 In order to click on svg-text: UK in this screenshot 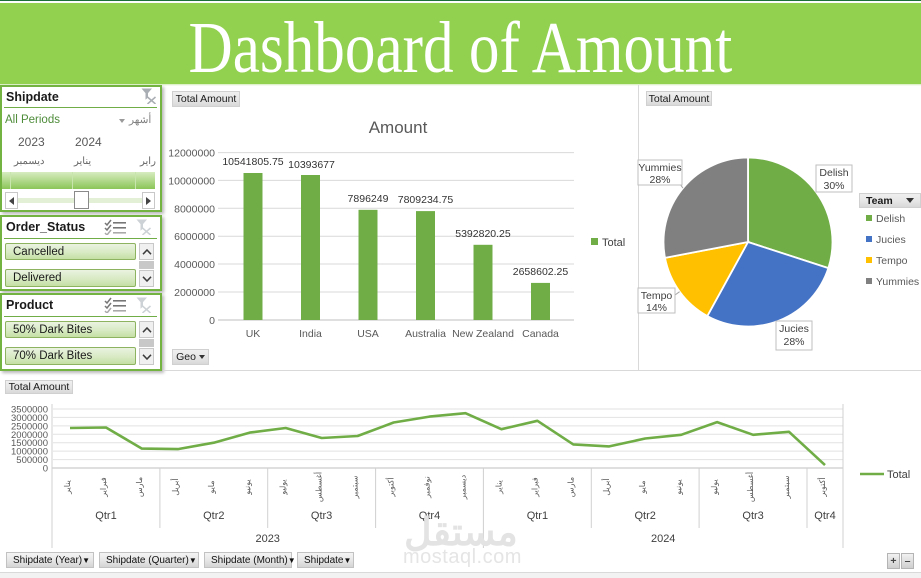, I will do `click(253, 334)`.